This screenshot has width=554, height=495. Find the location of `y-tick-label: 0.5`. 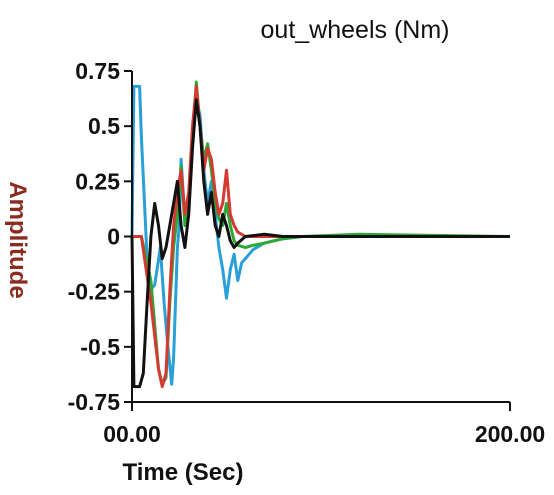

y-tick-label: 0.5 is located at coordinates (104, 126).